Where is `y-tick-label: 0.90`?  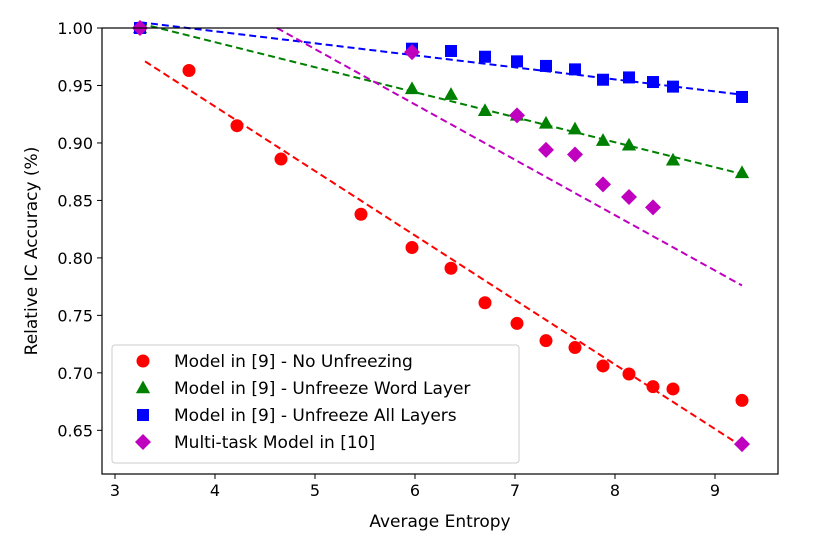
y-tick-label: 0.90 is located at coordinates (75, 143).